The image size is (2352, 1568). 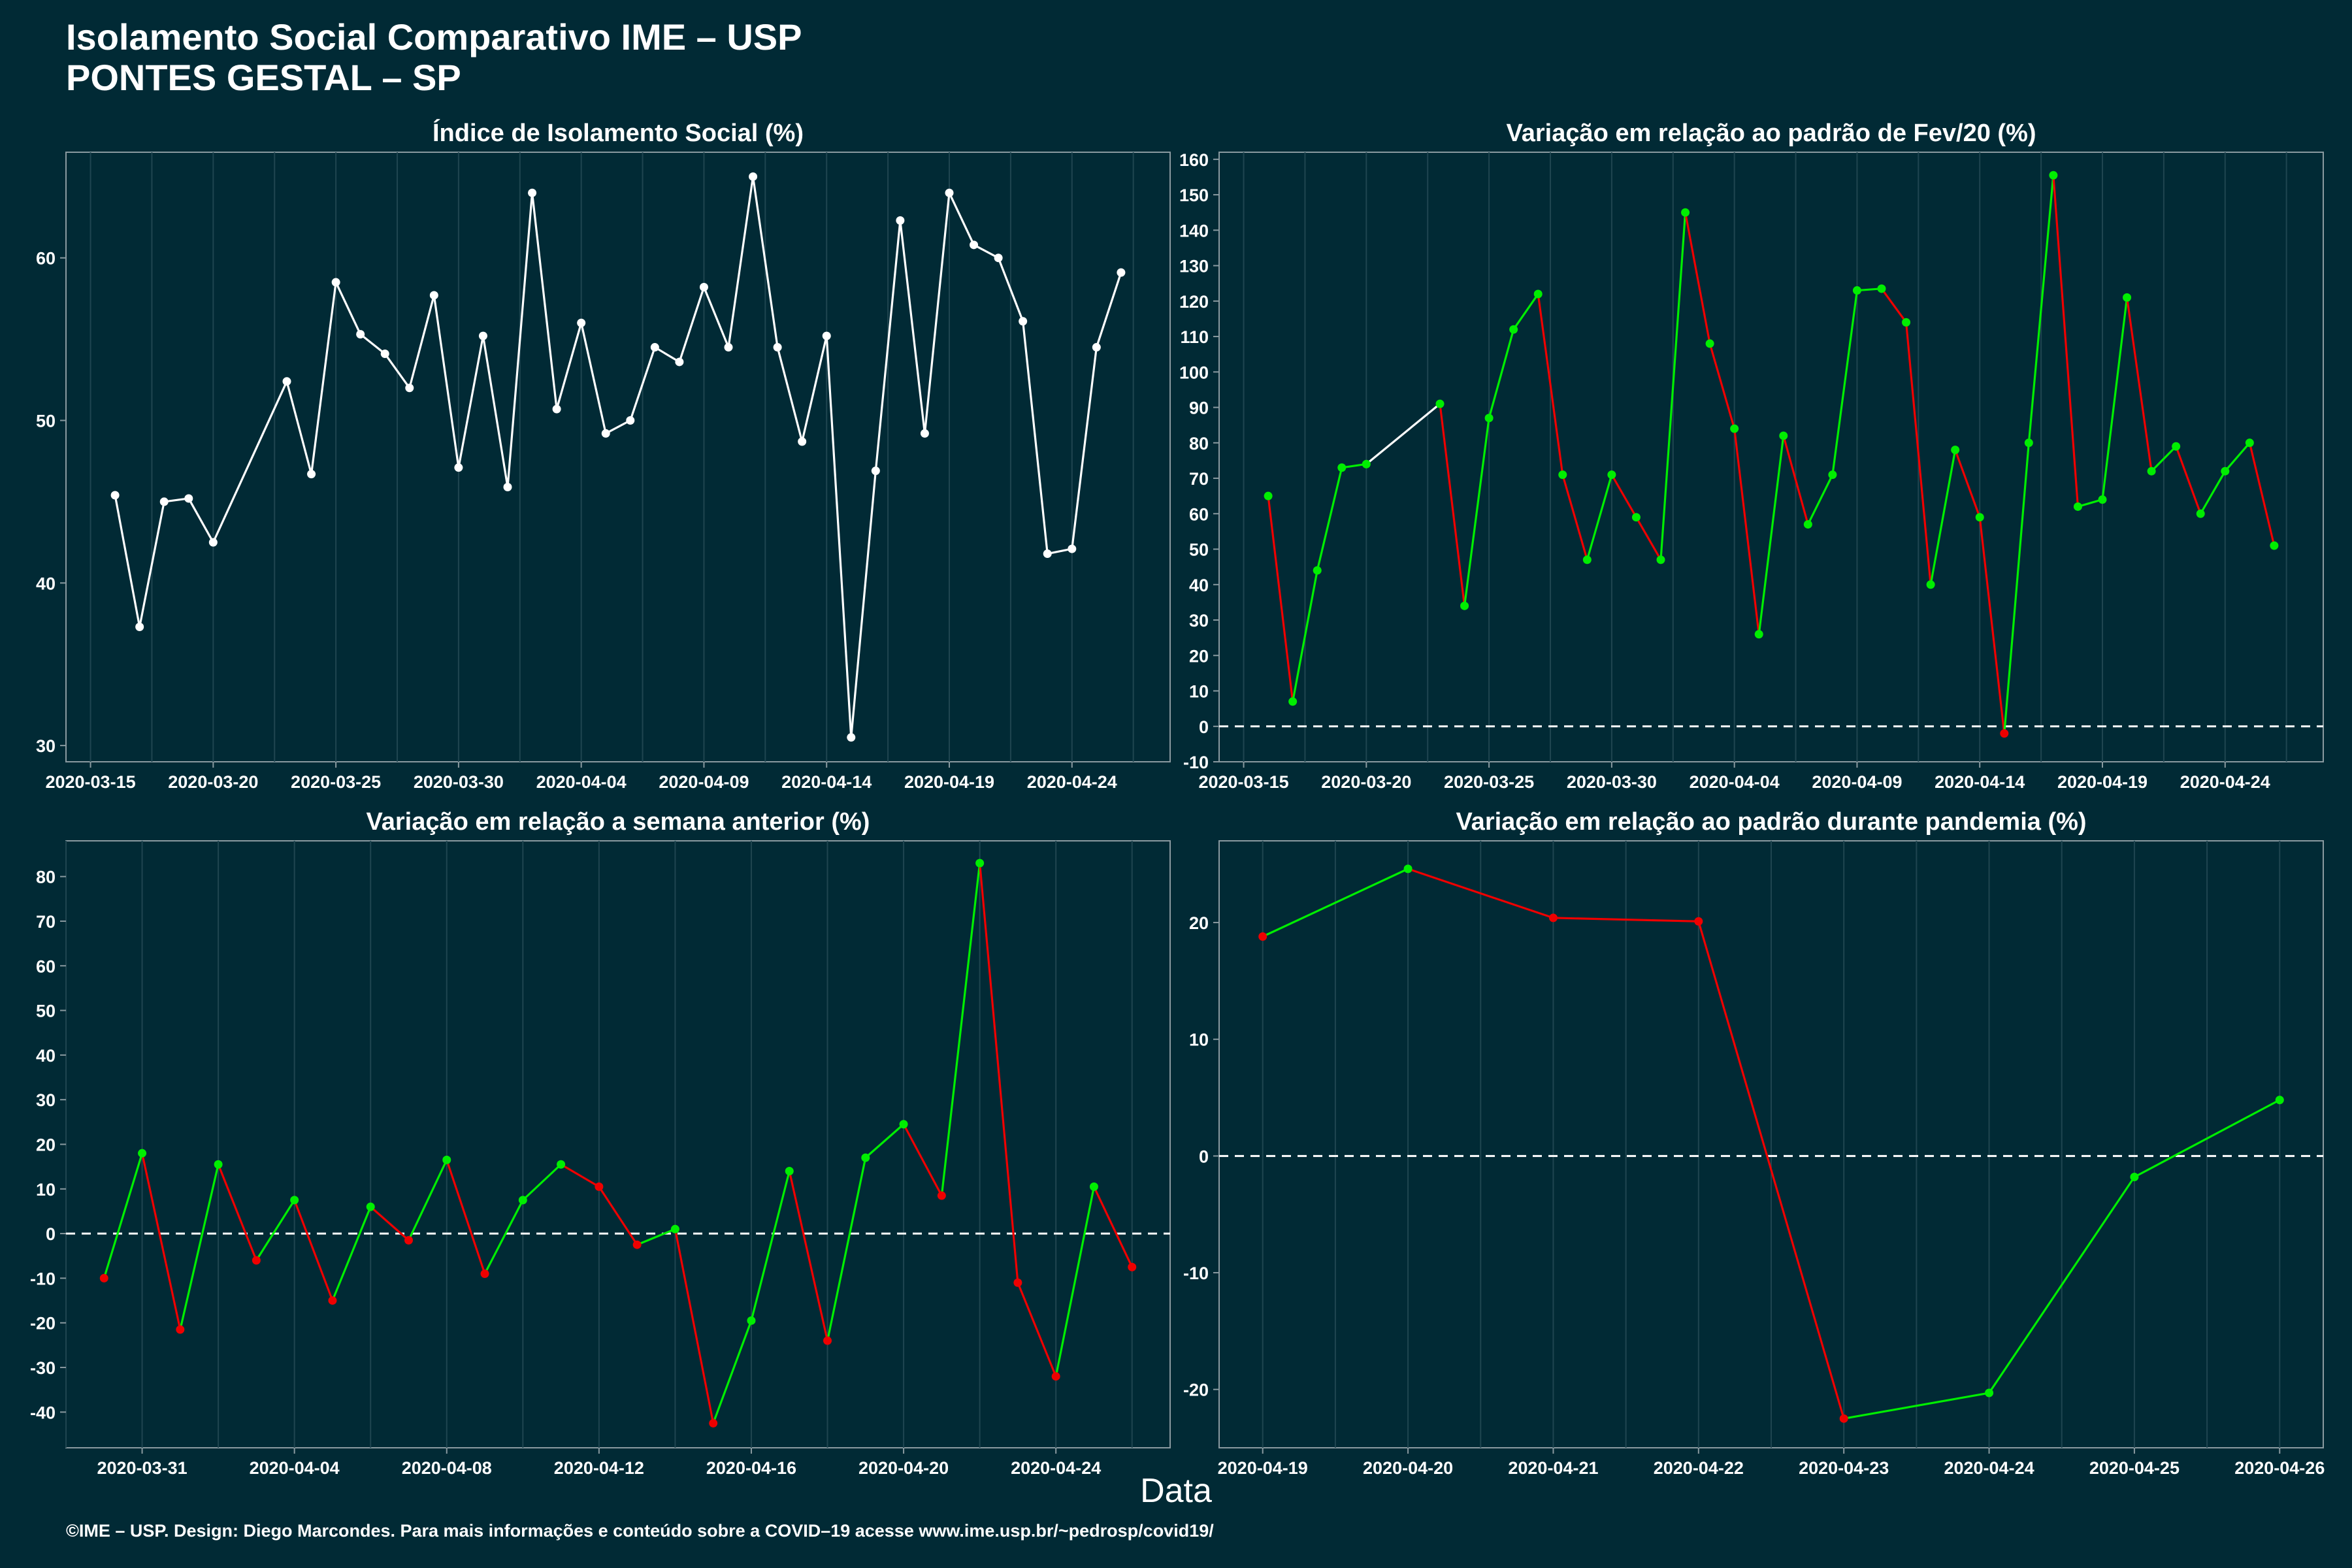 What do you see at coordinates (2102, 782) in the screenshot?
I see `x-tick-label: 2020-04-19` at bounding box center [2102, 782].